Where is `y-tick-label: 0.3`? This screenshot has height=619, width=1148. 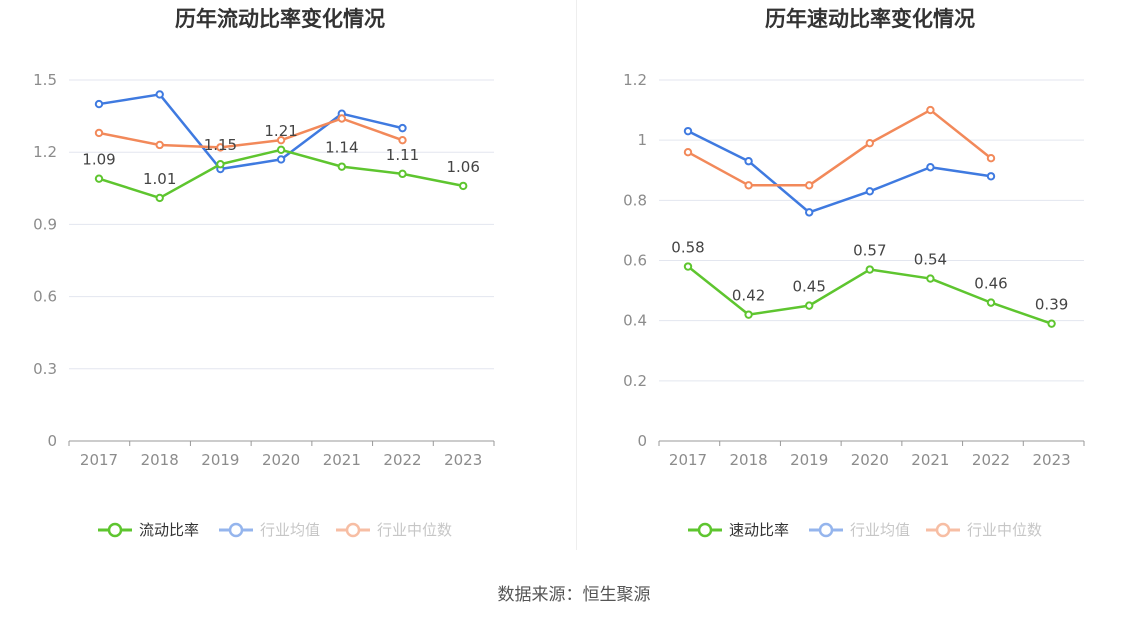 y-tick-label: 0.3 is located at coordinates (45, 369).